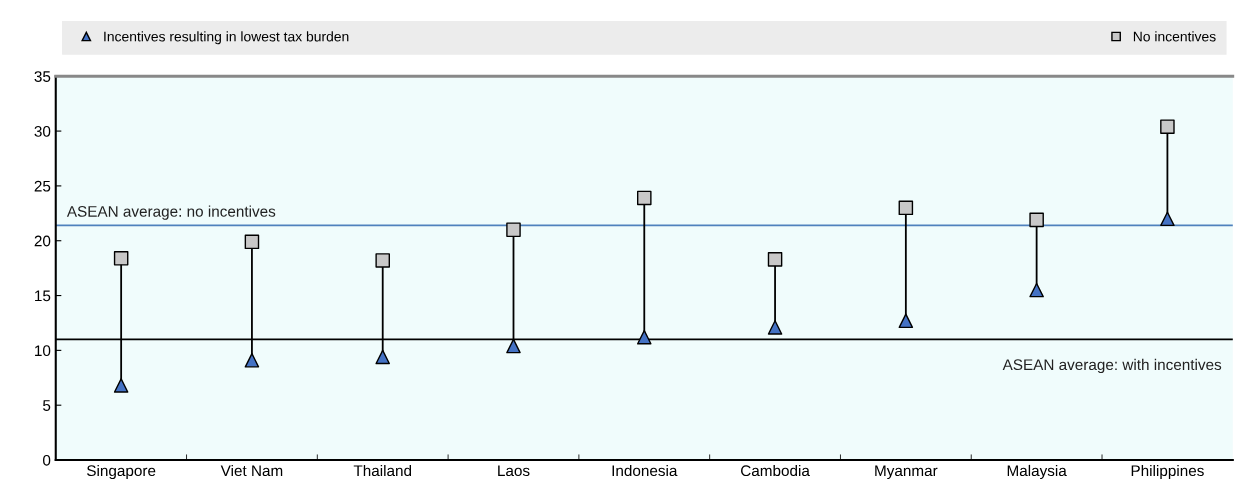 This screenshot has width=1239, height=492. I want to click on x-tick-label: Cambodia, so click(775, 470).